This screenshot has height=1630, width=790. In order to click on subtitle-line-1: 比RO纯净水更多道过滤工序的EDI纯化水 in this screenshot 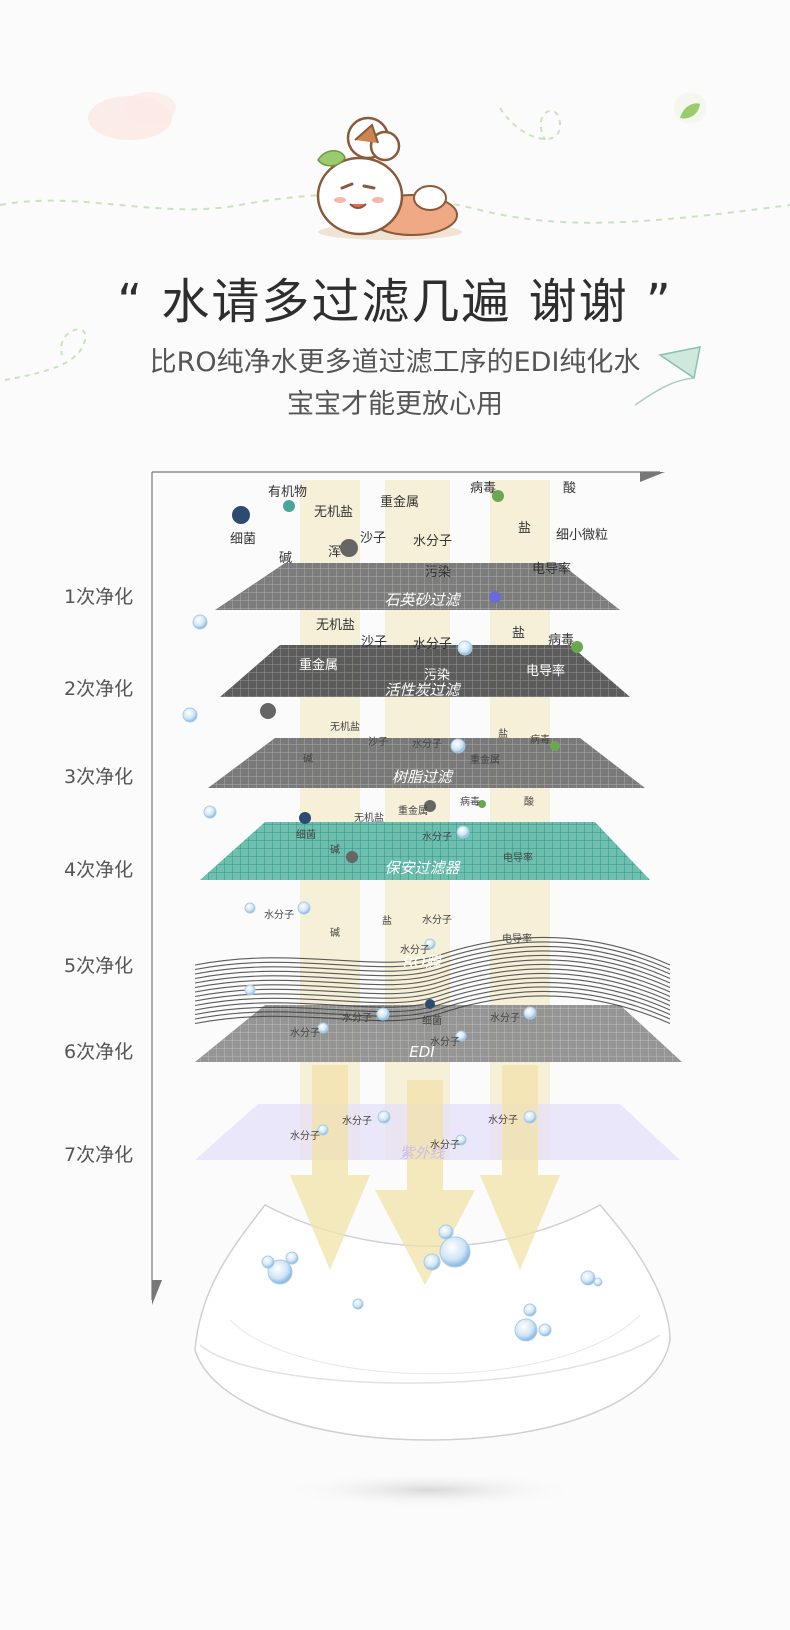, I will do `click(395, 362)`.